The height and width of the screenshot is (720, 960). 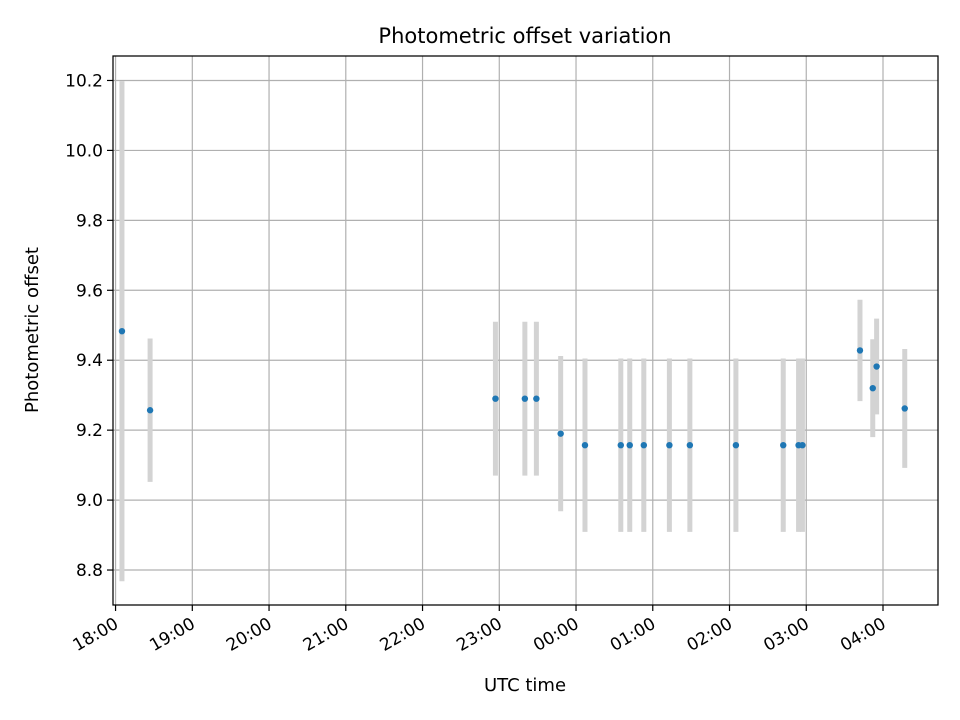 I want to click on y-tick-label: 9.4, so click(x=89, y=361).